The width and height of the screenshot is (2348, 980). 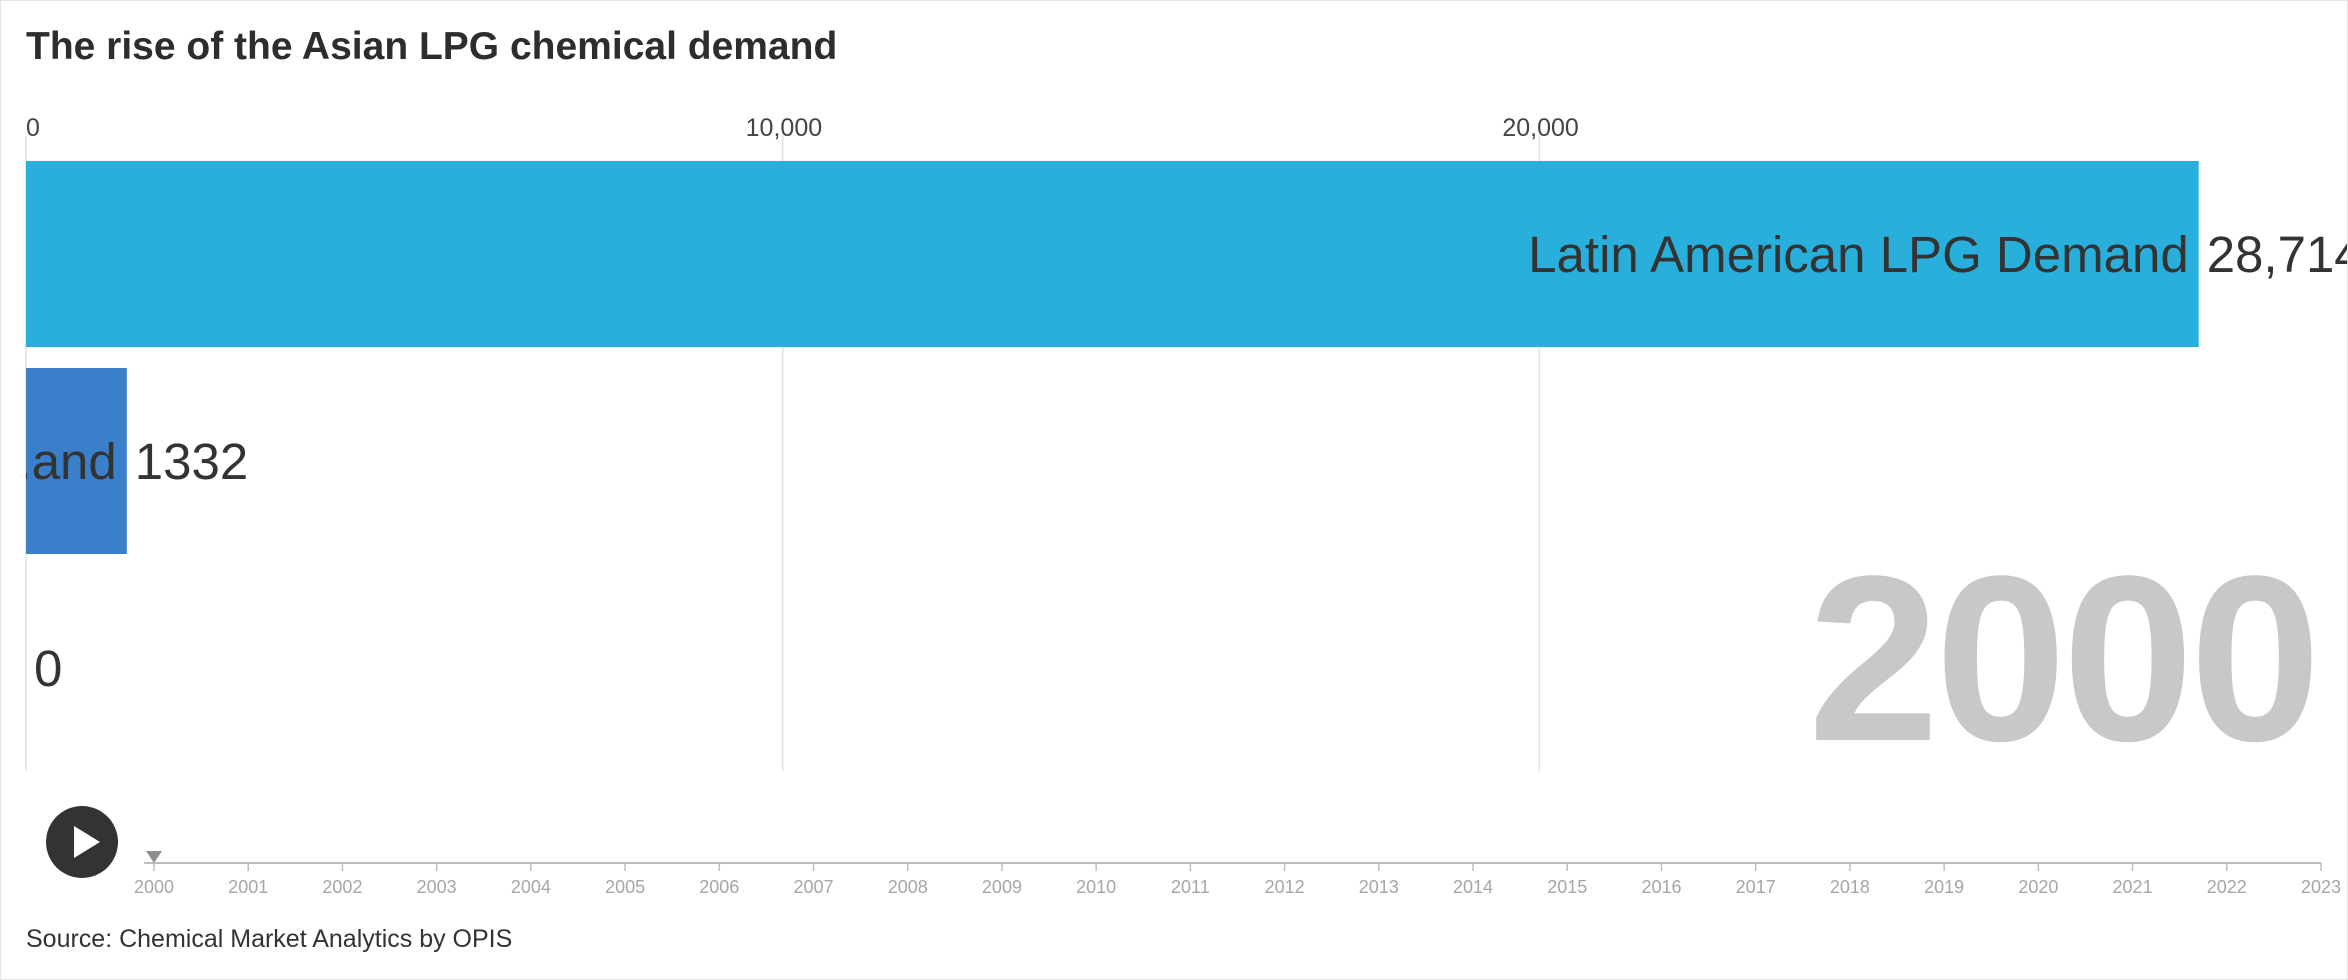 What do you see at coordinates (2277, 254) in the screenshot?
I see `bar-value-0: 28,714` at bounding box center [2277, 254].